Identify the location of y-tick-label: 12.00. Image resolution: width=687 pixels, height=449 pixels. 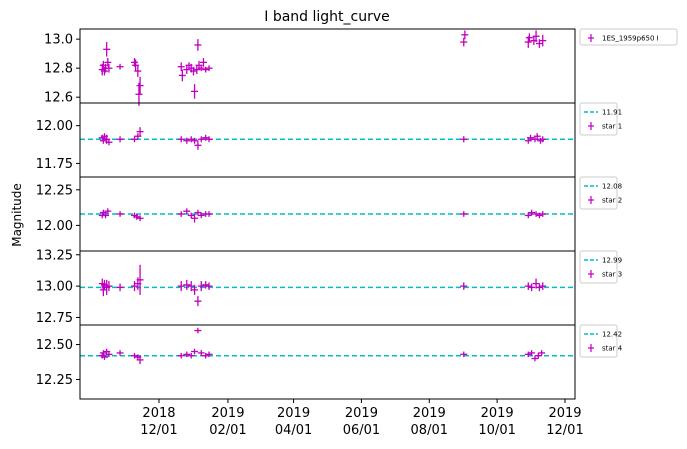
(54, 126).